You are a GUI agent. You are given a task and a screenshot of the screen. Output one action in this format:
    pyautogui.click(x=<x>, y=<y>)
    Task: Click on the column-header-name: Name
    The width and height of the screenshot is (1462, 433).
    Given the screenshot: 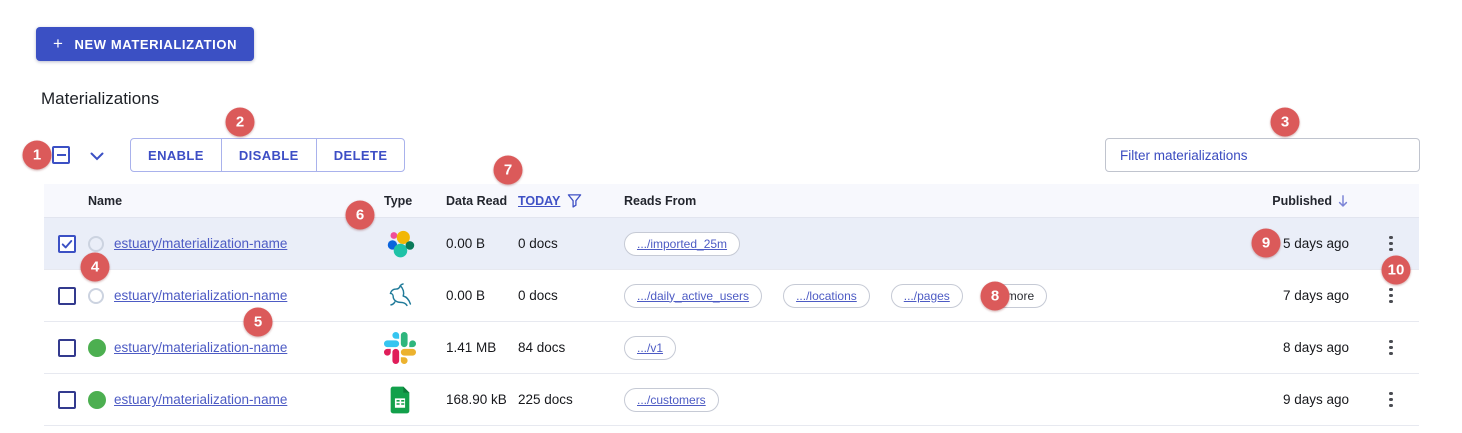 What is the action you would take?
    pyautogui.click(x=105, y=200)
    